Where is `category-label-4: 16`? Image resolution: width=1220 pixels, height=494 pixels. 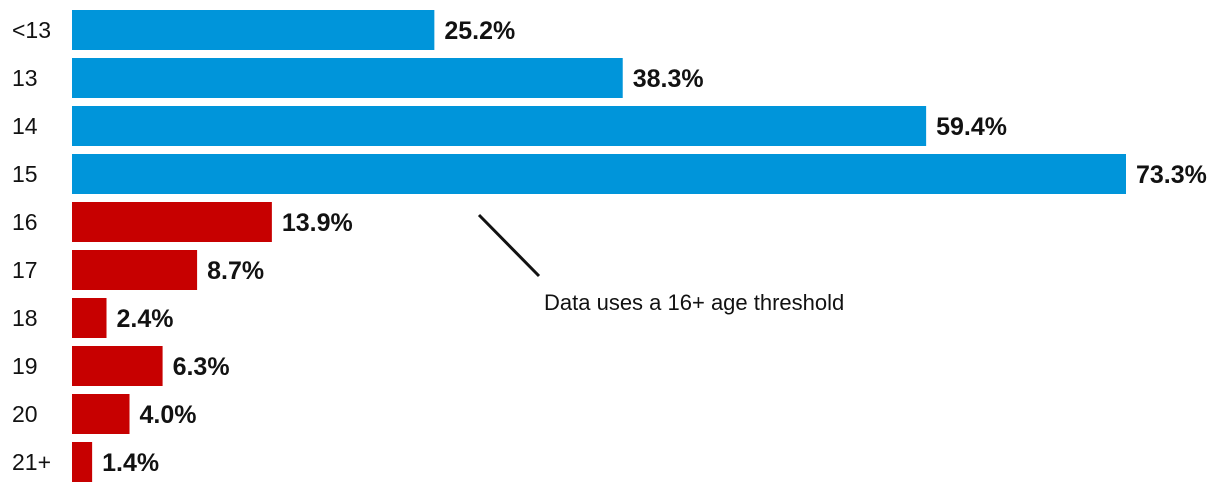
category-label-4: 16 is located at coordinates (25, 222).